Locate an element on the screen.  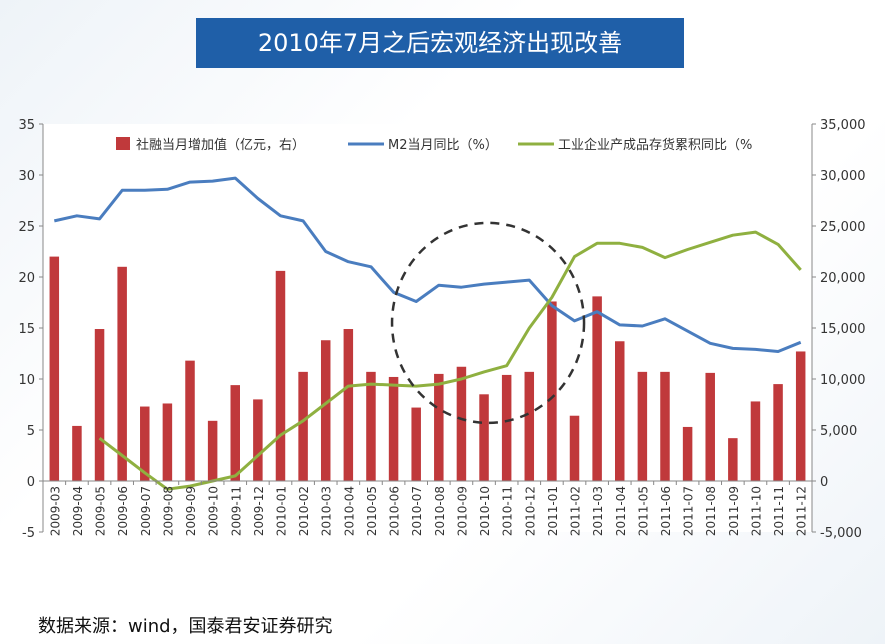
x-tick-label: 2010-08 is located at coordinates (440, 511).